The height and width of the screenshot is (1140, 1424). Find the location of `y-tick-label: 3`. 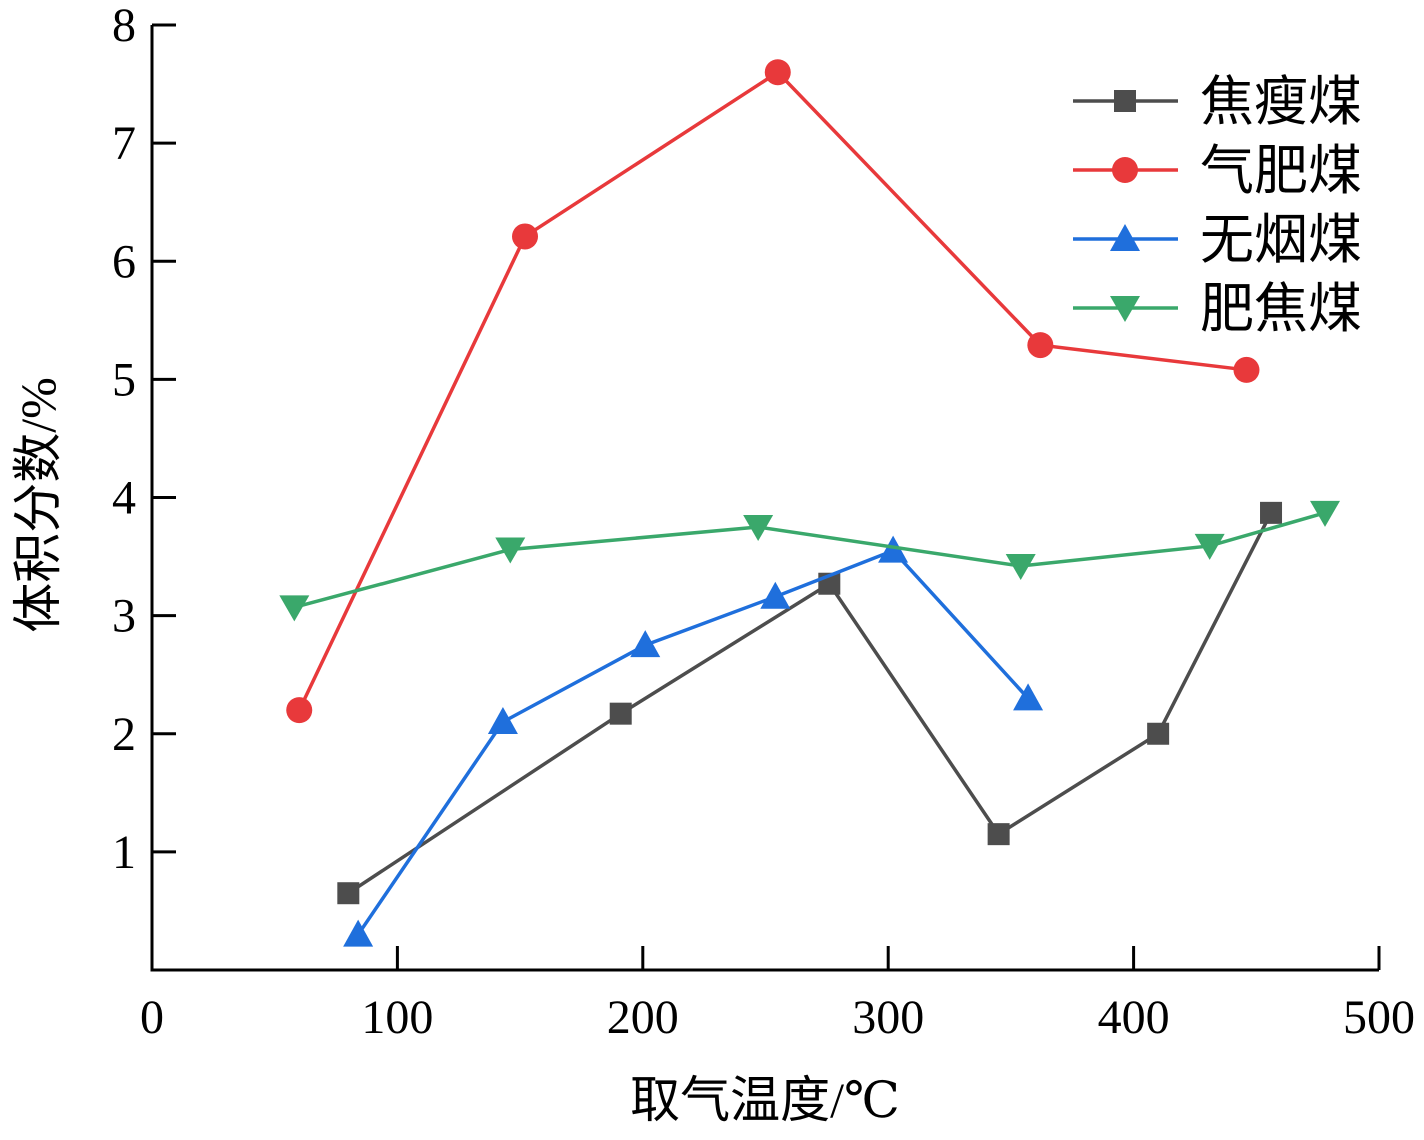

y-tick-label: 3 is located at coordinates (124, 616).